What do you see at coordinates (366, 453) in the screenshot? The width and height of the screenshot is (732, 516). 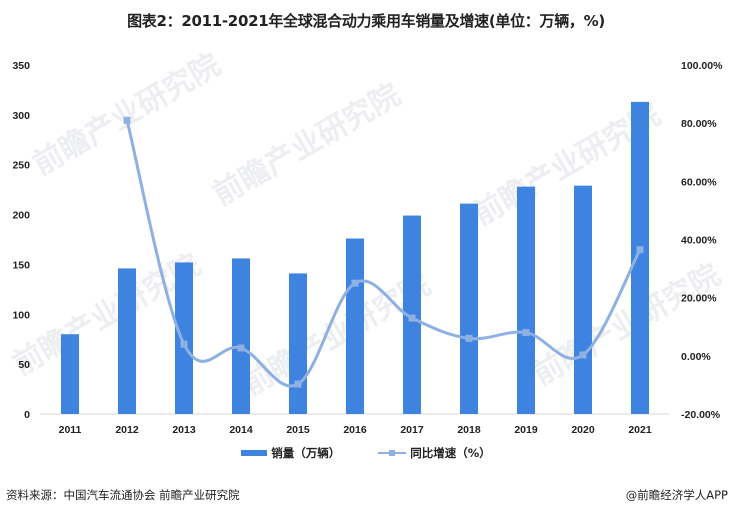 I see `legend: 销量（万辆） 同比增速（%）` at bounding box center [366, 453].